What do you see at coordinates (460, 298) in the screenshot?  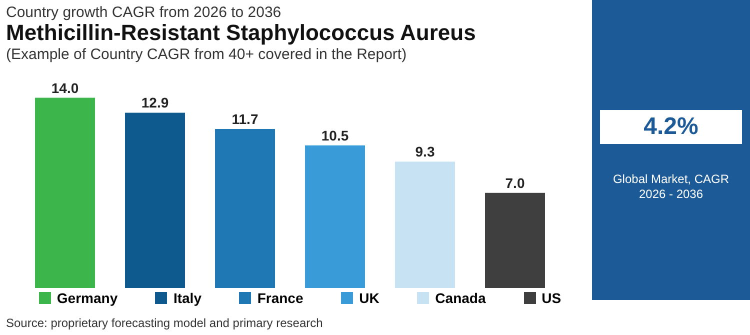 I see `x-tick-label: Canada` at bounding box center [460, 298].